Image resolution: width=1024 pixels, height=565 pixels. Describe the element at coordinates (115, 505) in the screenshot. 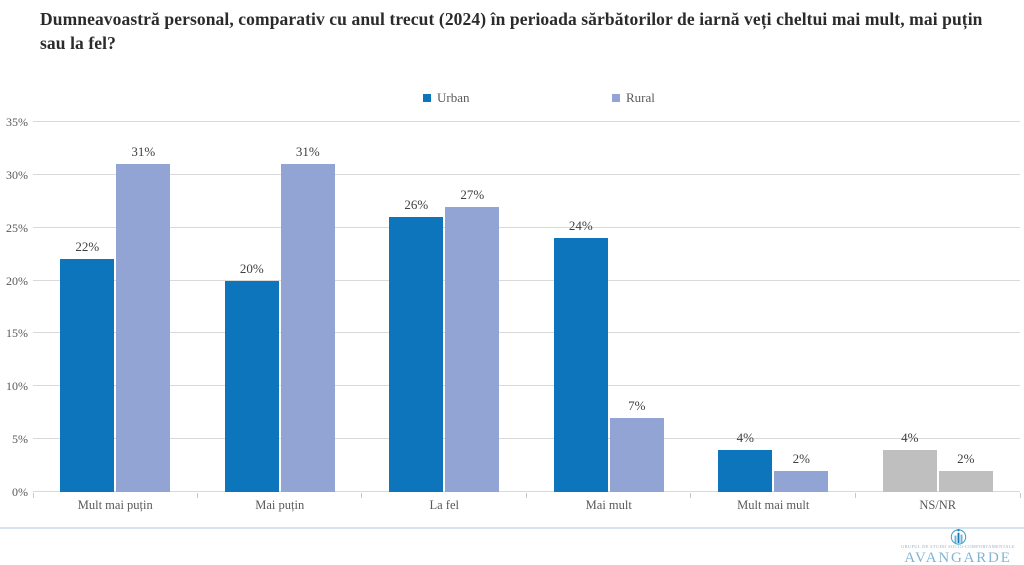

I see `x-label-1: Mult mai puțin` at that location.